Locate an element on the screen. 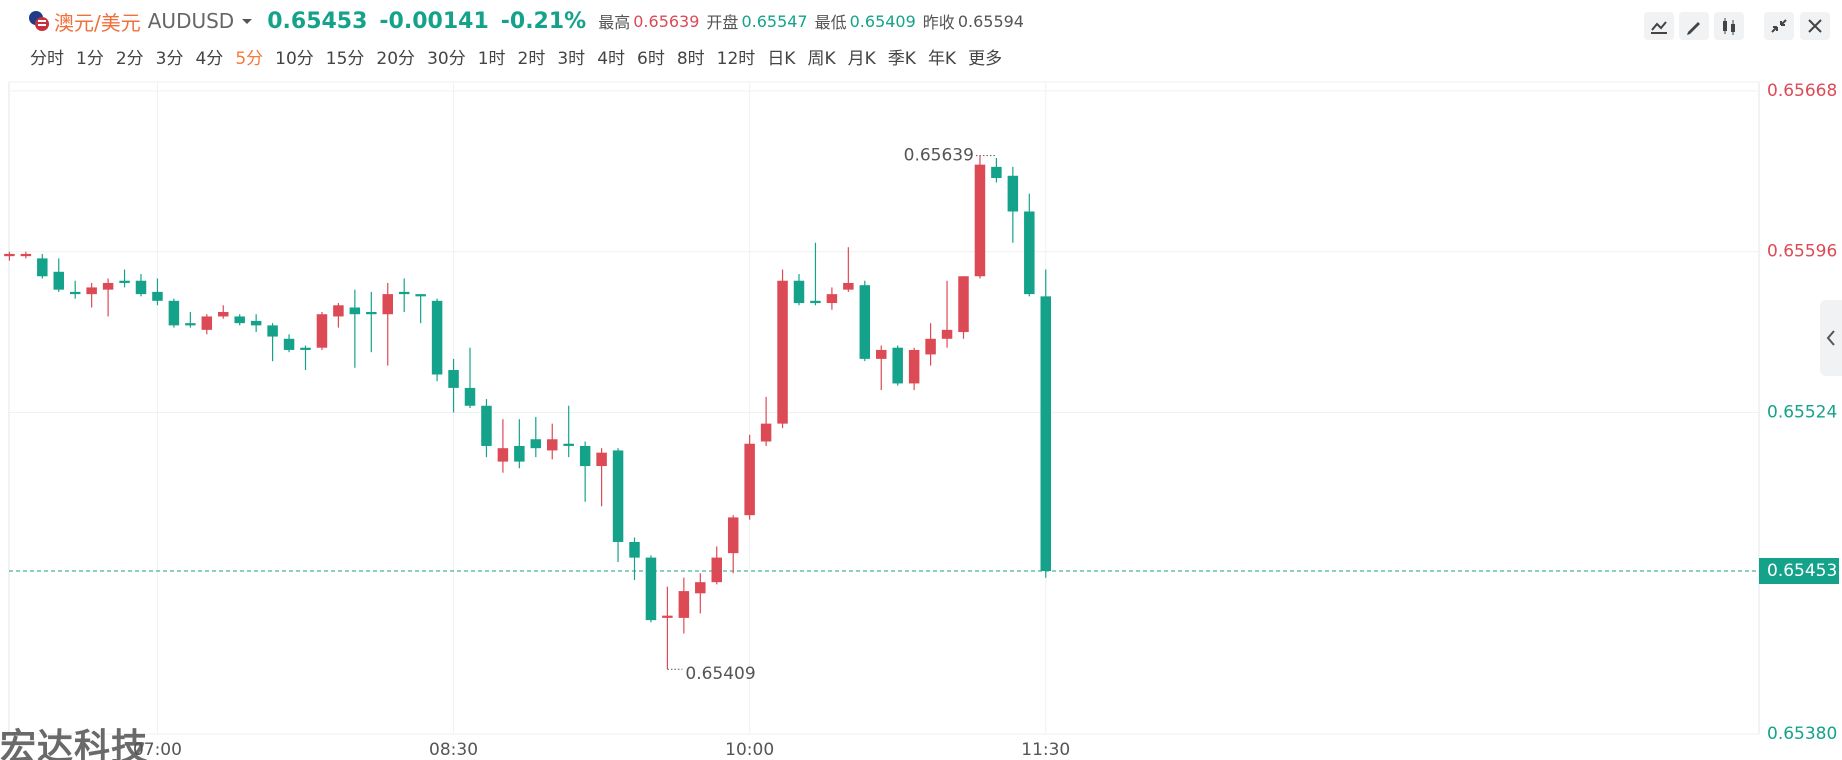 This screenshot has height=760, width=1842. change: -0.00141 is located at coordinates (434, 21).